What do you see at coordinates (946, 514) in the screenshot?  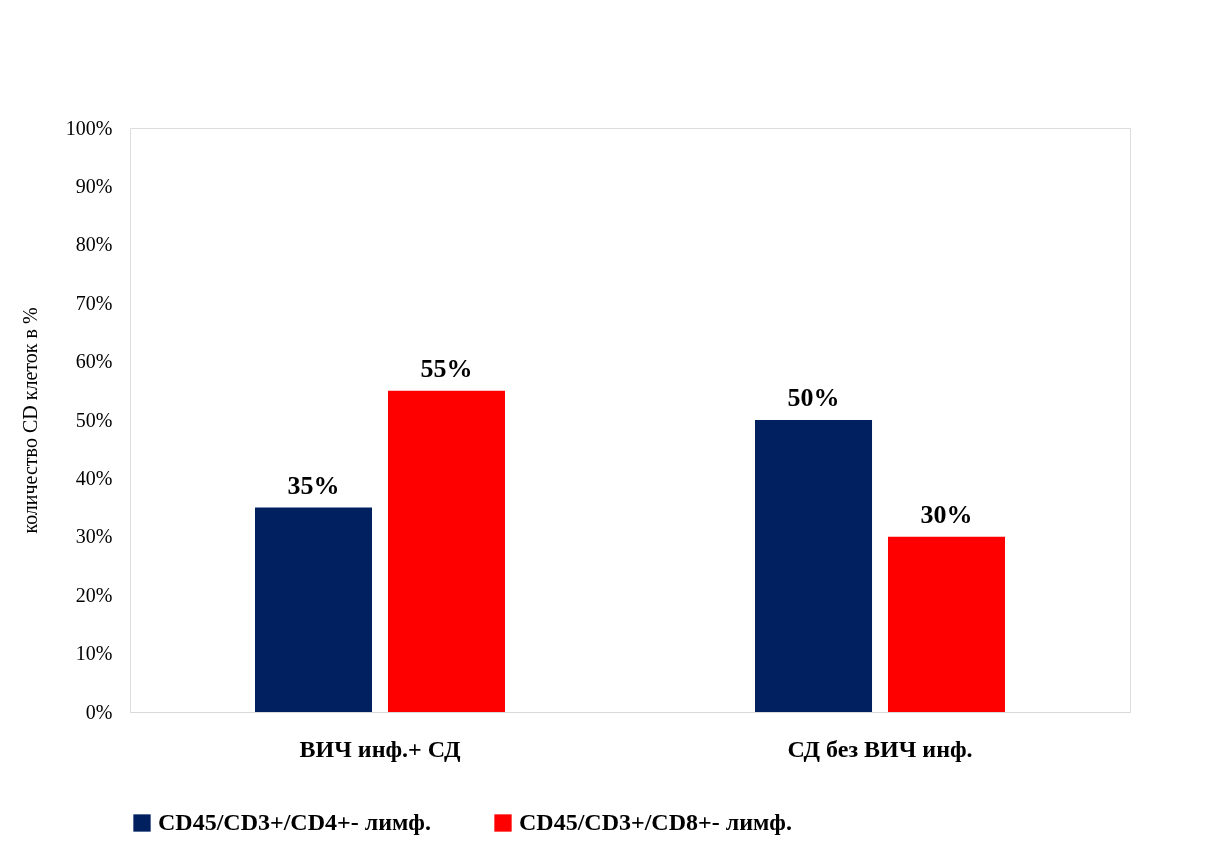 I see `data-label: 30%` at bounding box center [946, 514].